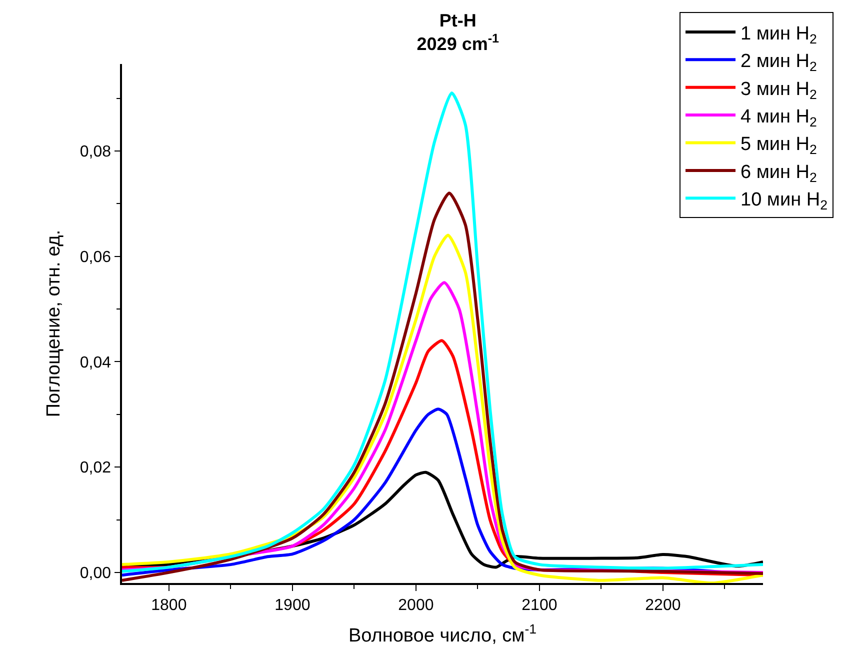 The height and width of the screenshot is (666, 848). Describe the element at coordinates (96, 363) in the screenshot. I see `y-tick-label: 0,04` at that location.